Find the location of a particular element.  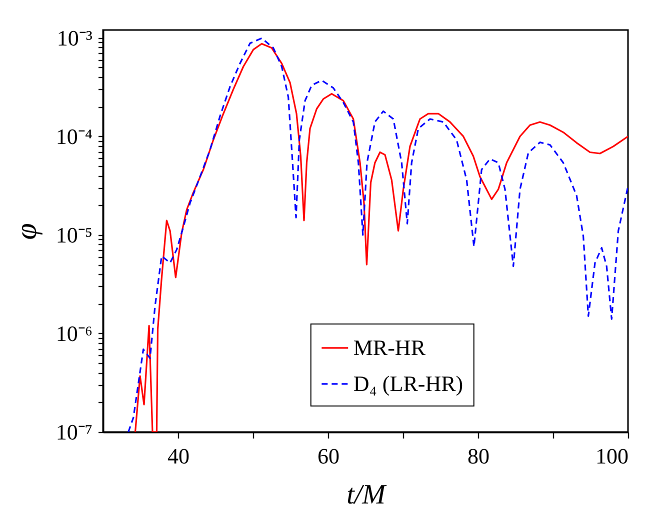

x-tick-label: 100 is located at coordinates (612, 456).